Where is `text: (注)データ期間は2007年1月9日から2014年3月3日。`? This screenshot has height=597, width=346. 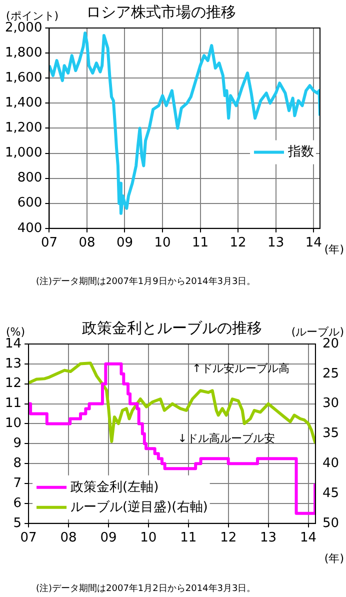 text: (注)データ期間は2007年1月9日から2014年3月3日。 is located at coordinates (146, 281).